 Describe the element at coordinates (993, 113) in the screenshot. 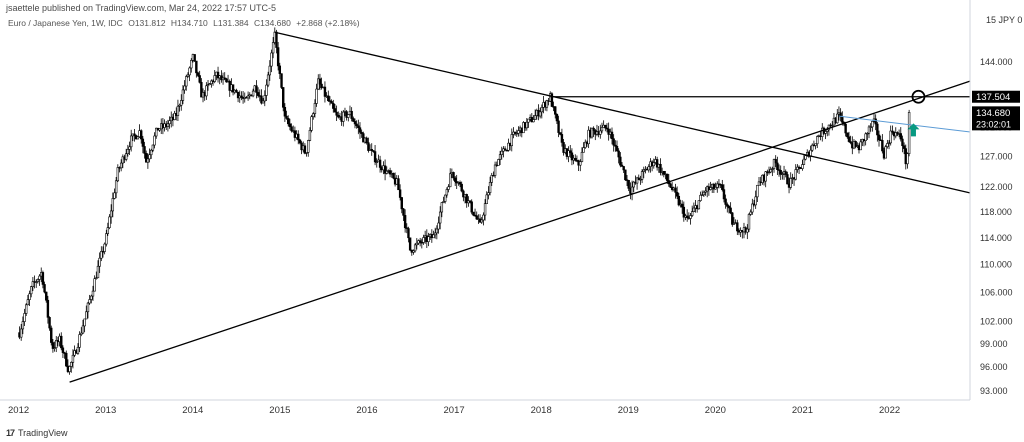

I see `price-tag-label: 134.680` at that location.